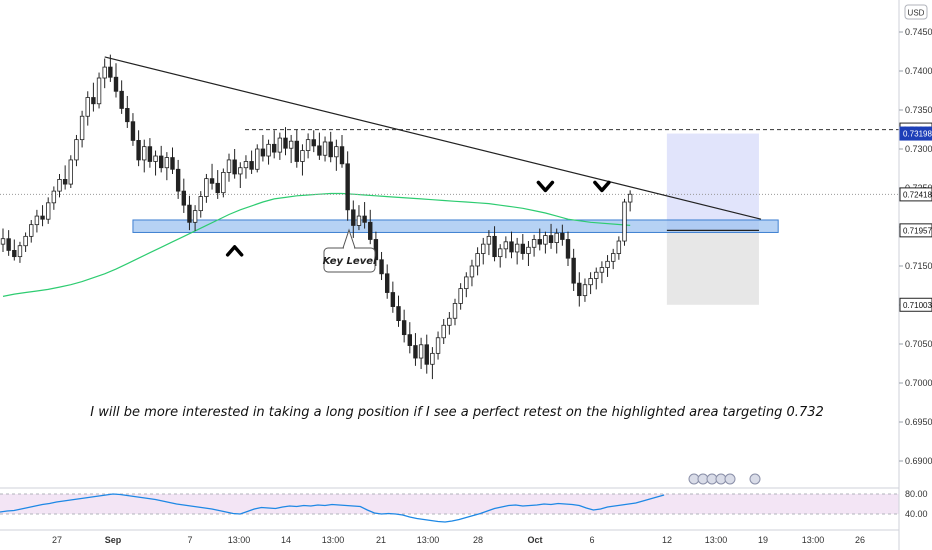  What do you see at coordinates (591, 540) in the screenshot?
I see `time-tick-label: 6` at bounding box center [591, 540].